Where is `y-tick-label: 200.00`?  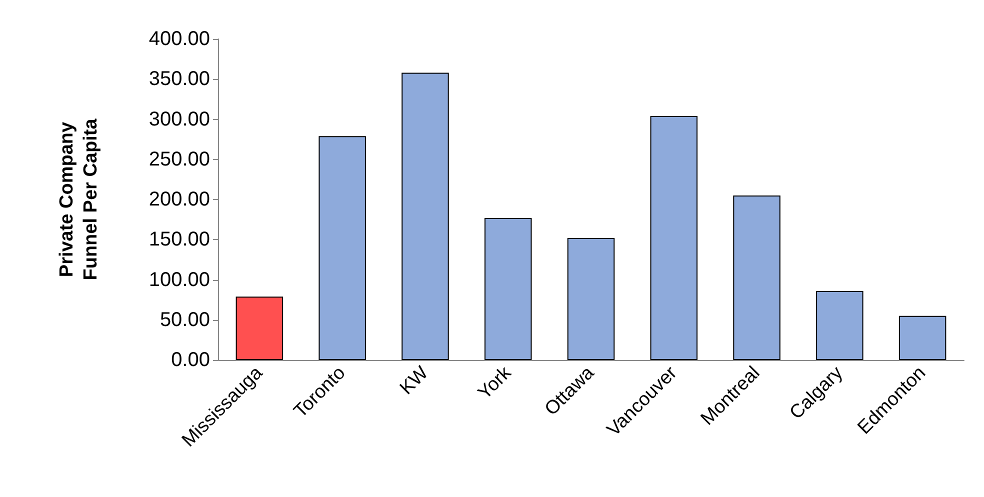 y-tick-label: 200.00 is located at coordinates (179, 199).